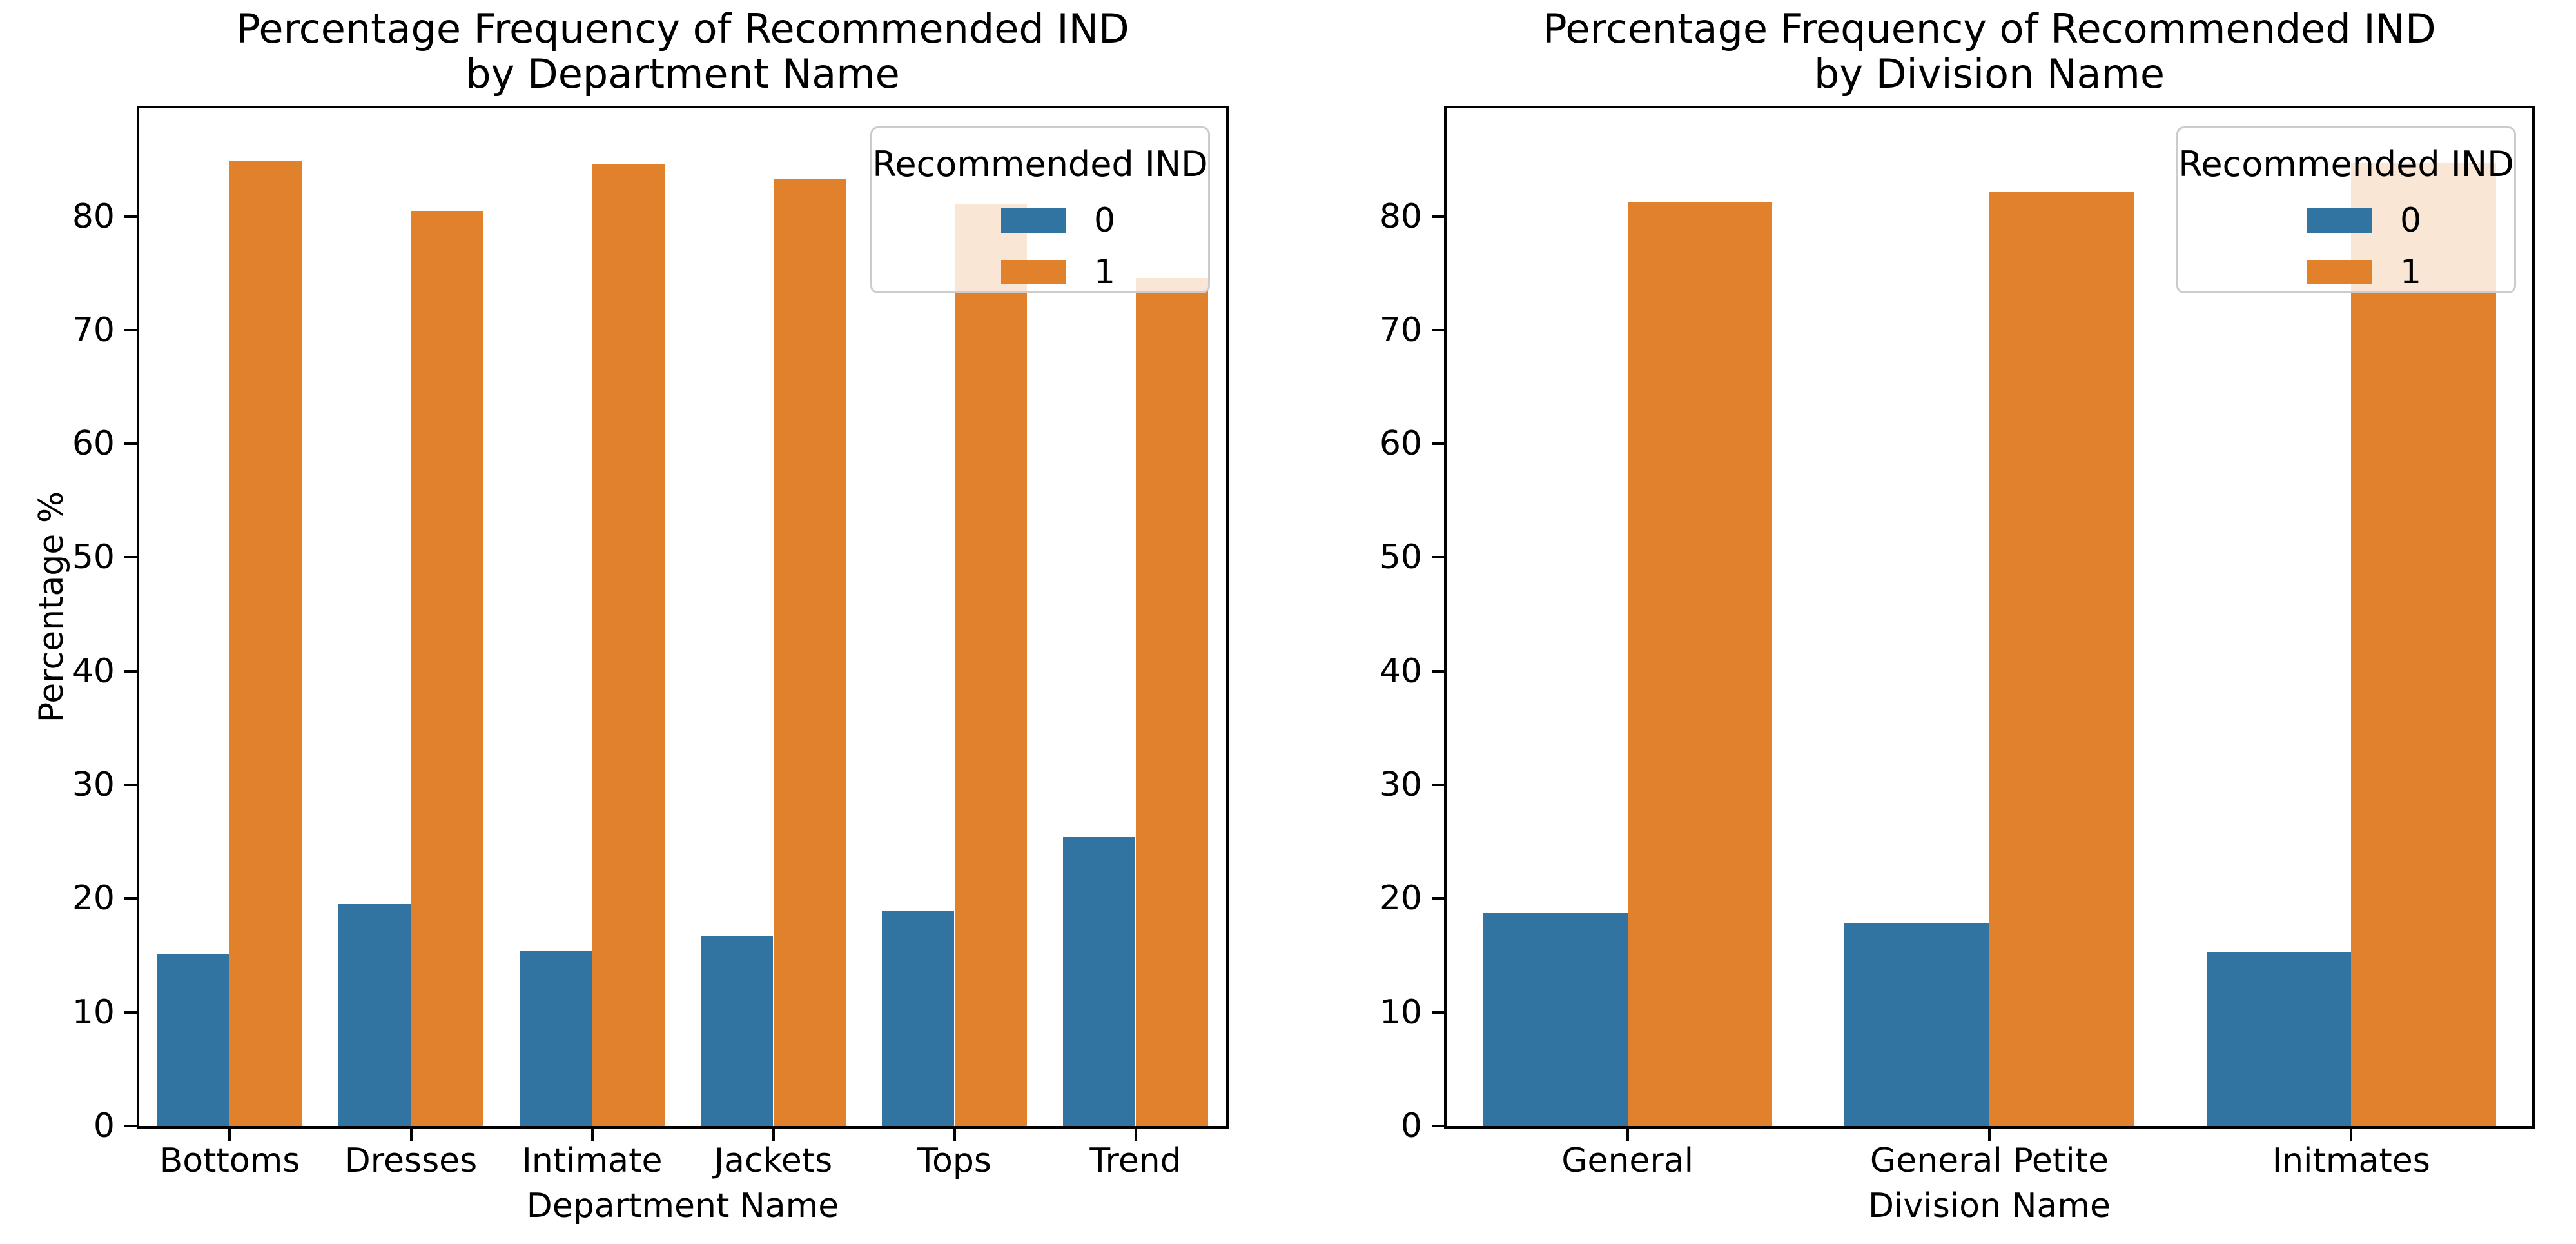 Image resolution: width=2576 pixels, height=1244 pixels. What do you see at coordinates (954, 1160) in the screenshot?
I see `x-tick-label: Tops` at bounding box center [954, 1160].